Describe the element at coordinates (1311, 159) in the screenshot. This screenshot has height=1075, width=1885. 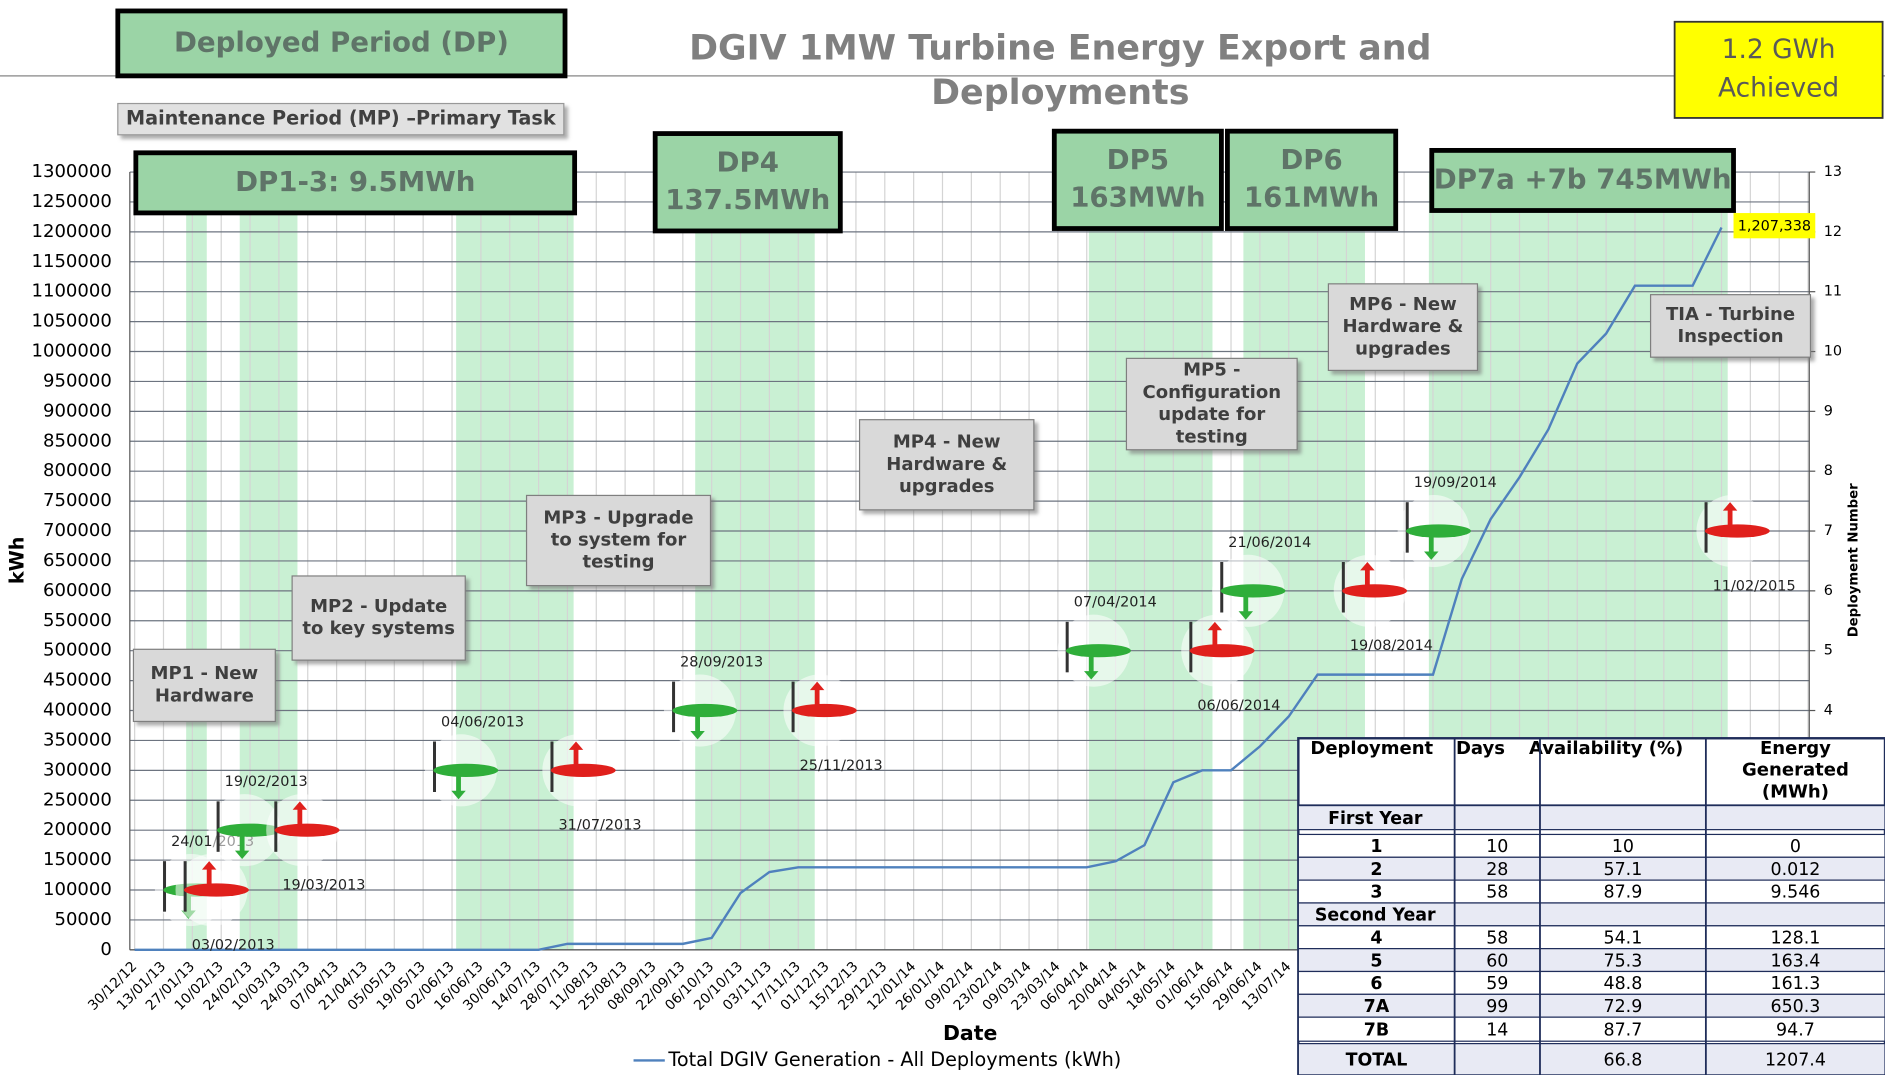
I see `dp-text: DP6` at that location.